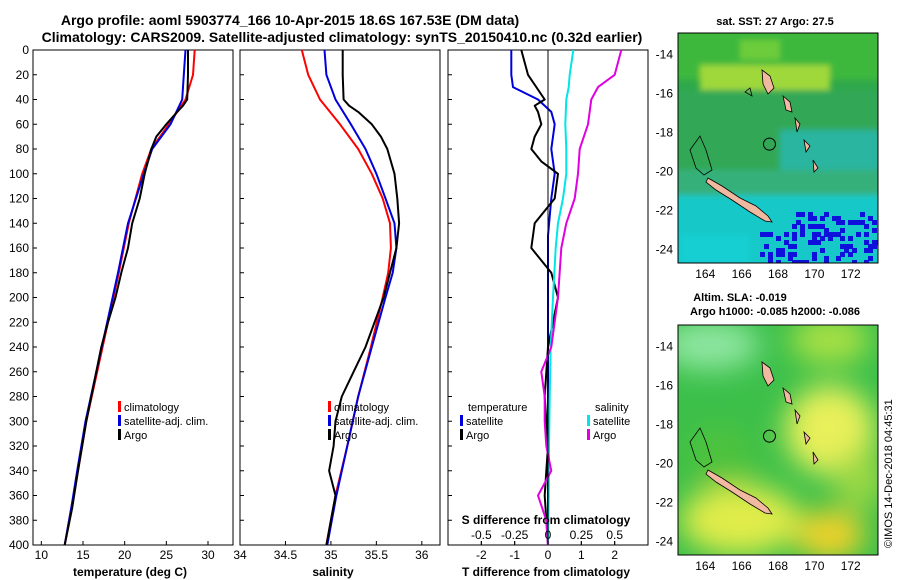 The width and height of the screenshot is (900, 580). Describe the element at coordinates (778, 151) in the screenshot. I see `sst-map` at that location.